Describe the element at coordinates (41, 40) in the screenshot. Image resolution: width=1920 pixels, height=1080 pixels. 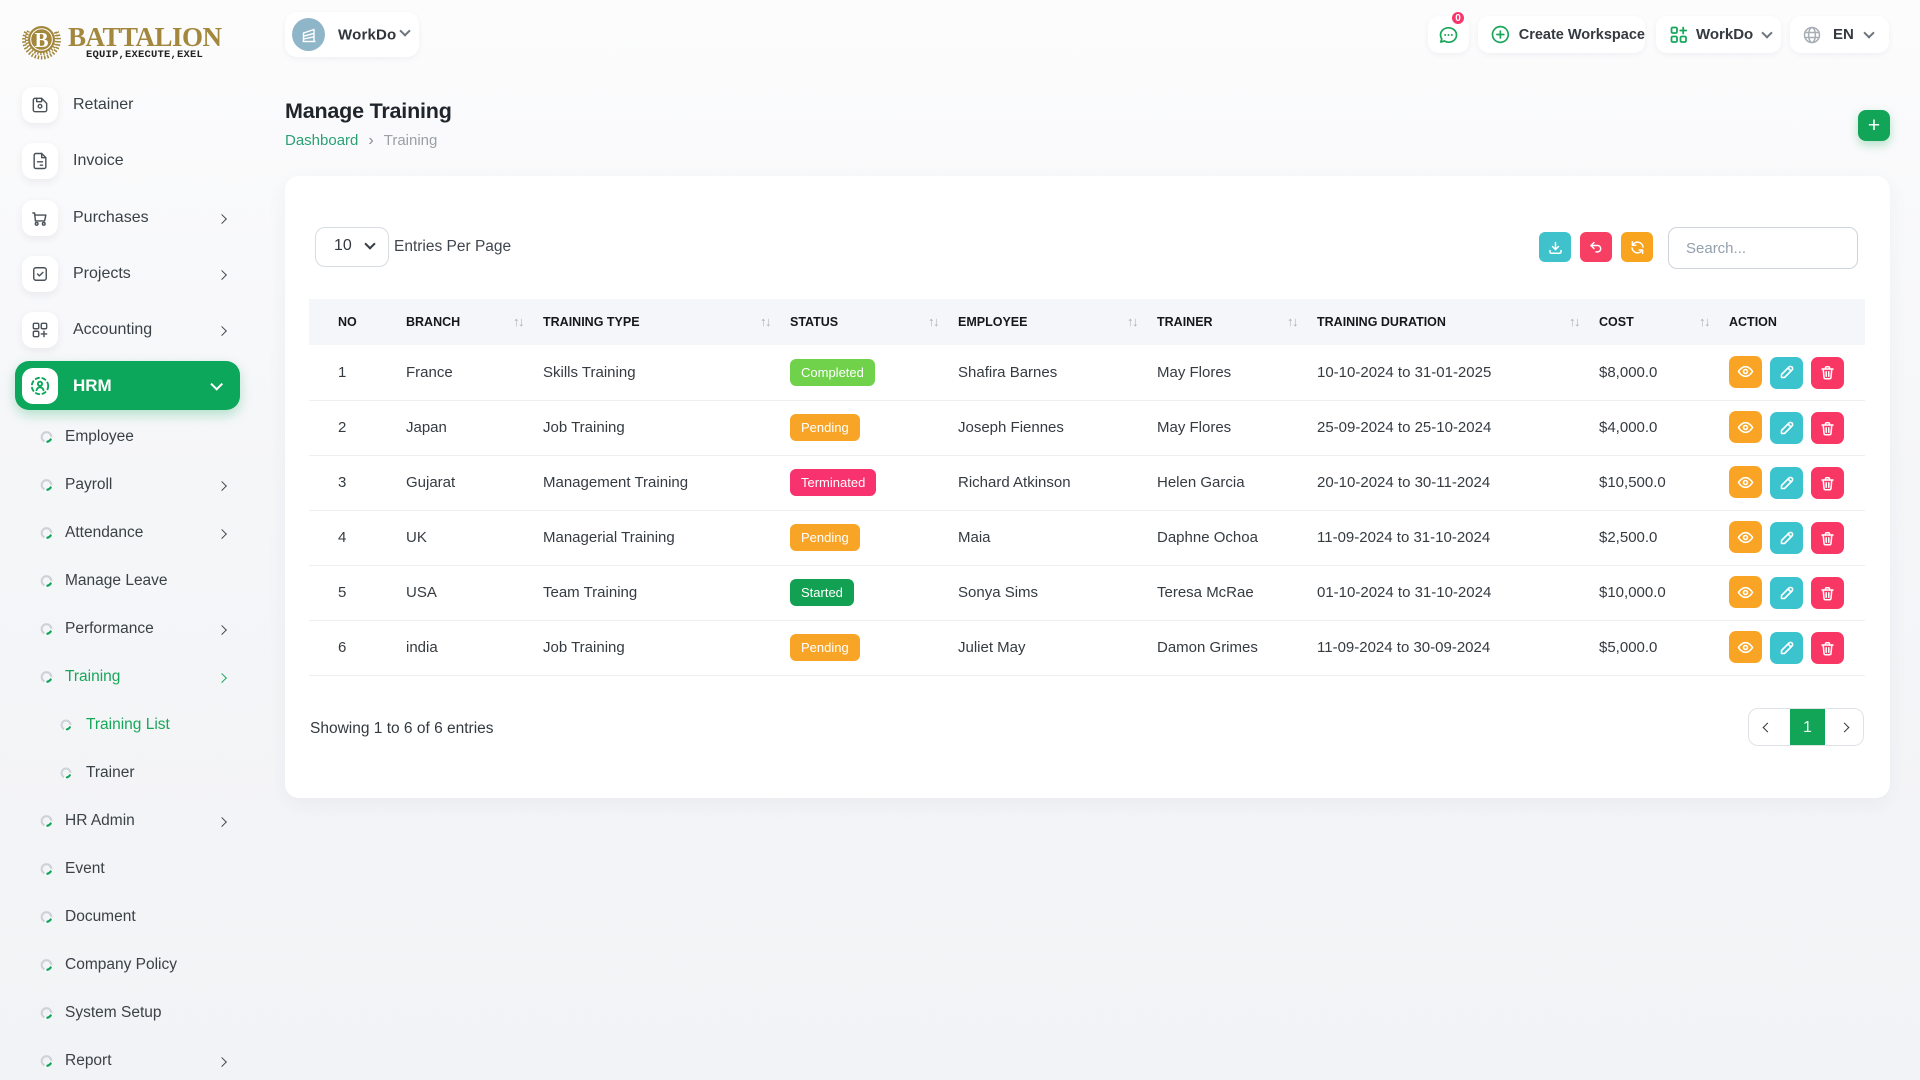
I see `svg-text: B` at that location.